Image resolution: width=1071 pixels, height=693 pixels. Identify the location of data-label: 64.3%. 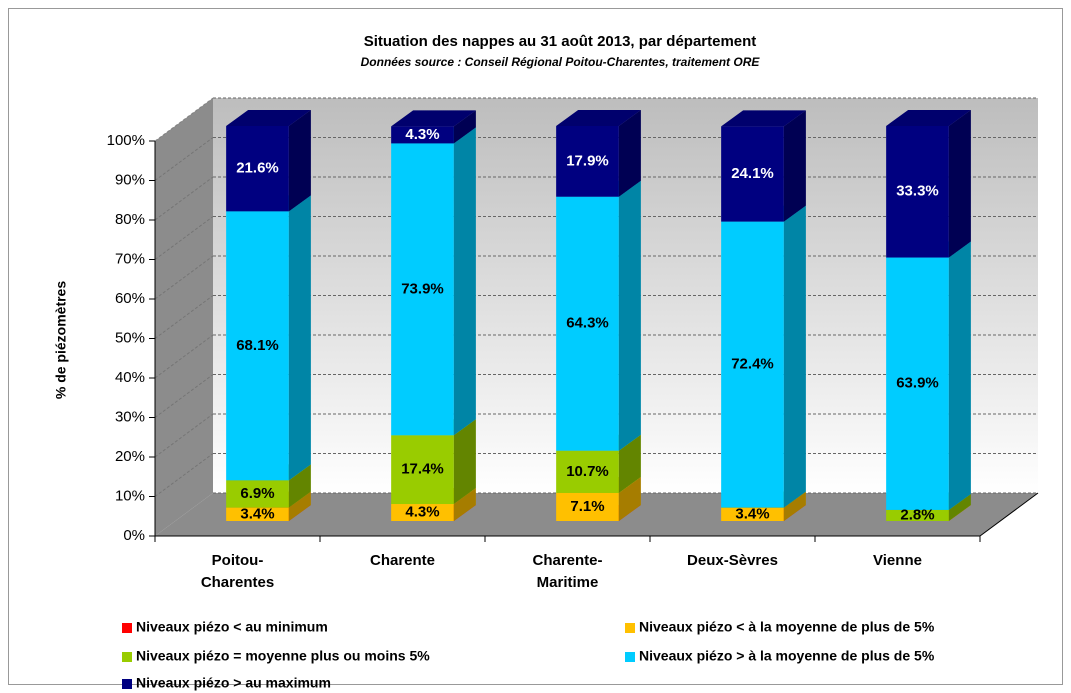
(587, 323).